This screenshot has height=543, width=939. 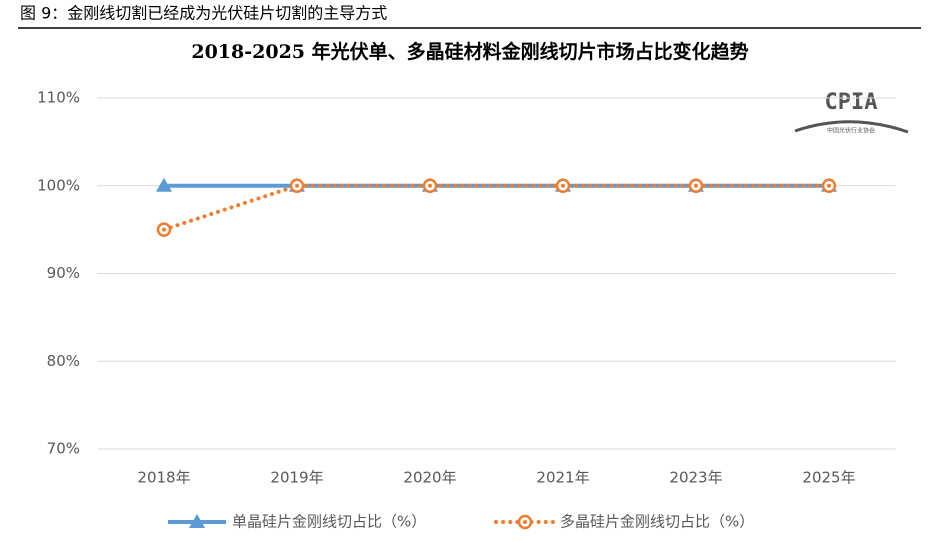 I want to click on y-tick-label: 80%, so click(x=63, y=361).